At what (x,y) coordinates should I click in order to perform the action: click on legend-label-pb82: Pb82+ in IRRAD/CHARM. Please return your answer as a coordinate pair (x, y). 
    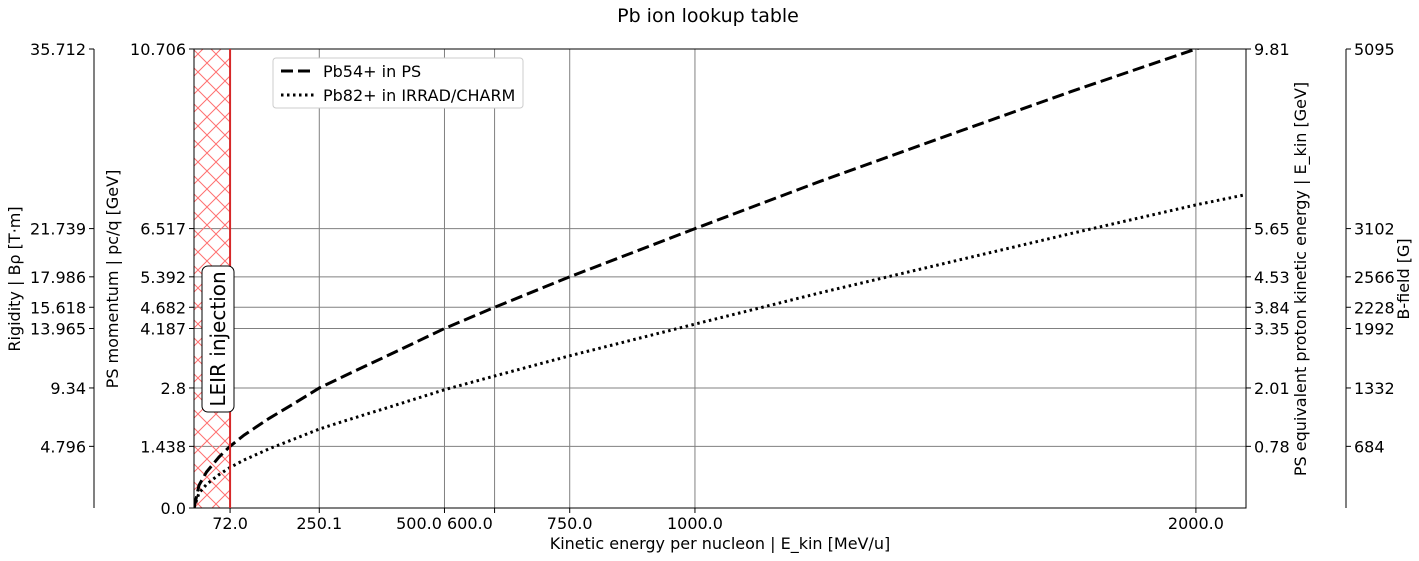
    Looking at the image, I should click on (419, 95).